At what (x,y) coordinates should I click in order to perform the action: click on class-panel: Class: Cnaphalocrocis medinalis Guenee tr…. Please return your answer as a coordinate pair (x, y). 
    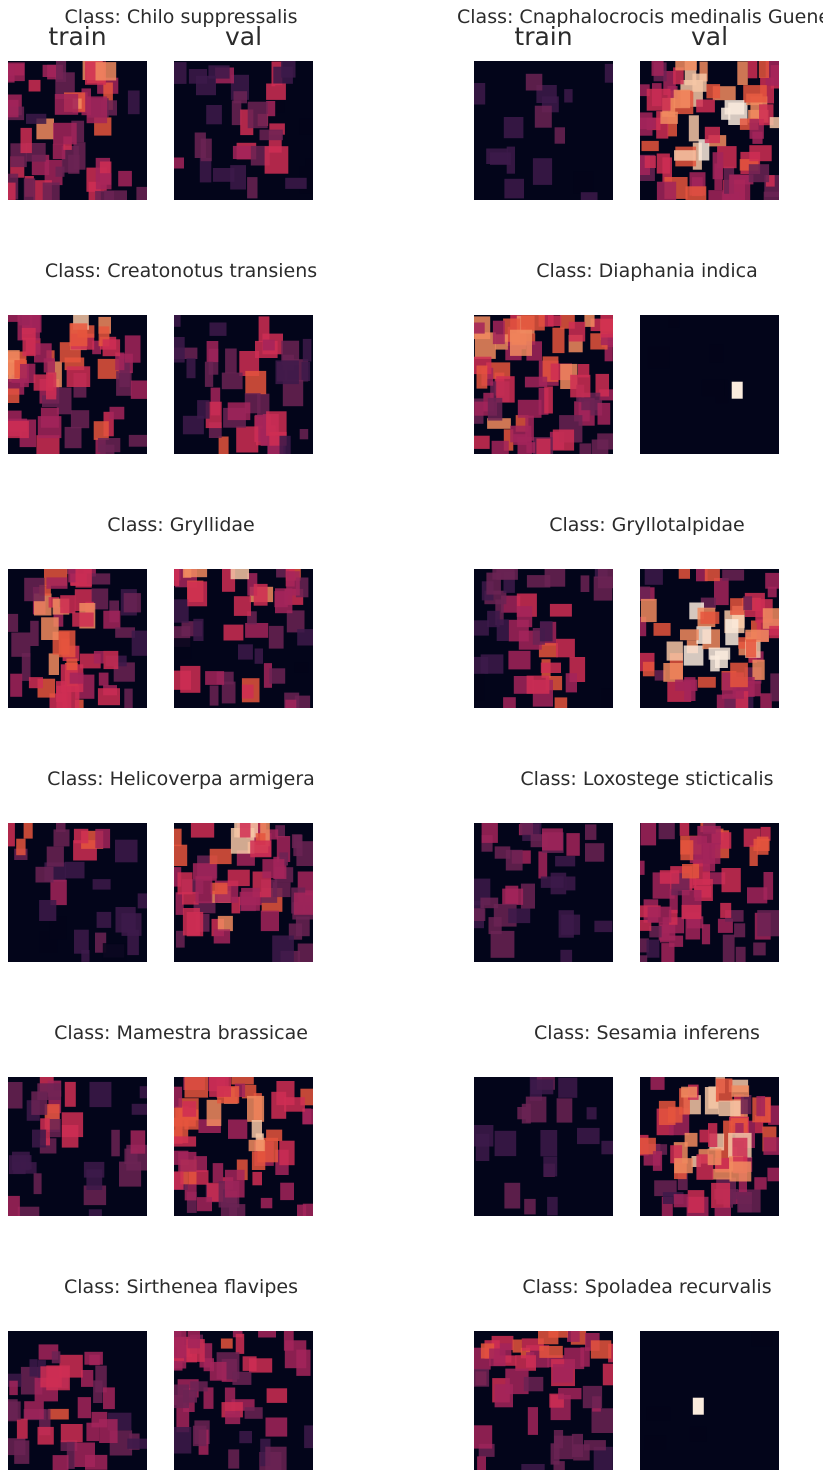
    Looking at the image, I should click on (640, 107).